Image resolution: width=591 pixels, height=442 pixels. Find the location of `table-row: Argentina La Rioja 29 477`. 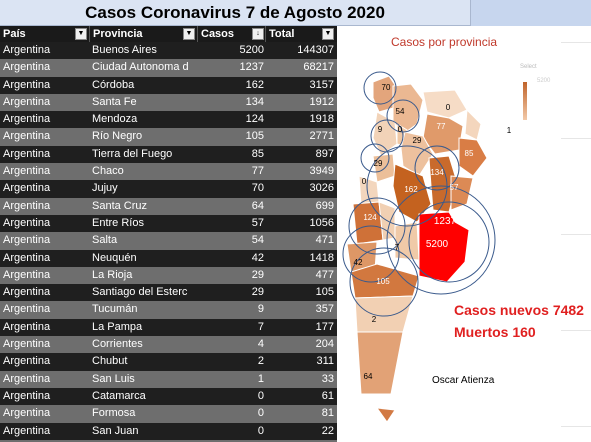

table-row: Argentina La Rioja 29 477 is located at coordinates (168, 275).